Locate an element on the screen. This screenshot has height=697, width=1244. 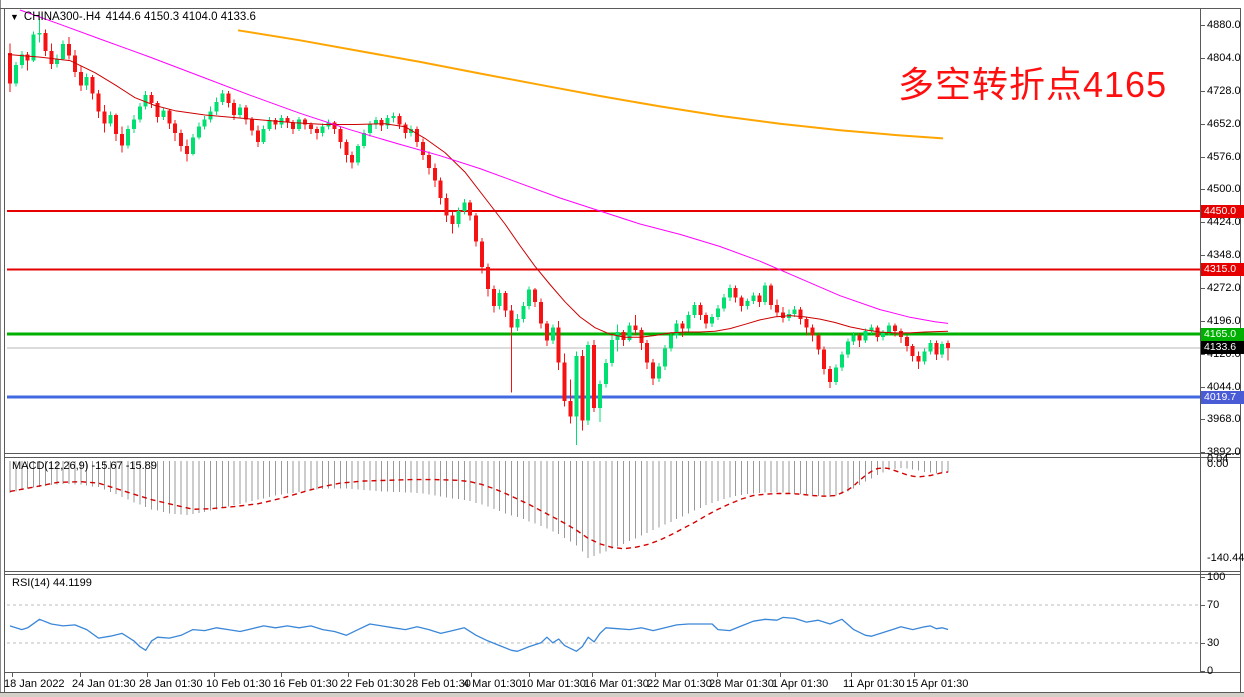
symbol-dropdown-icon: ▼ is located at coordinates (14, 17).